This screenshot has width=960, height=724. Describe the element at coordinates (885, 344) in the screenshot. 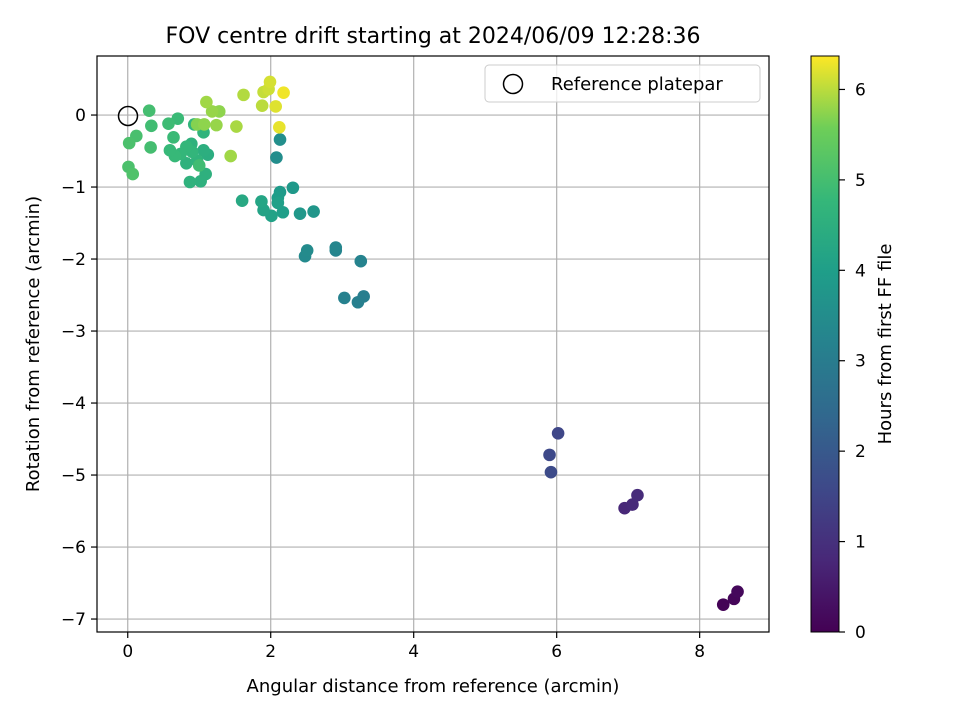

I see `colorbar-label: Hours from first FF file` at that location.